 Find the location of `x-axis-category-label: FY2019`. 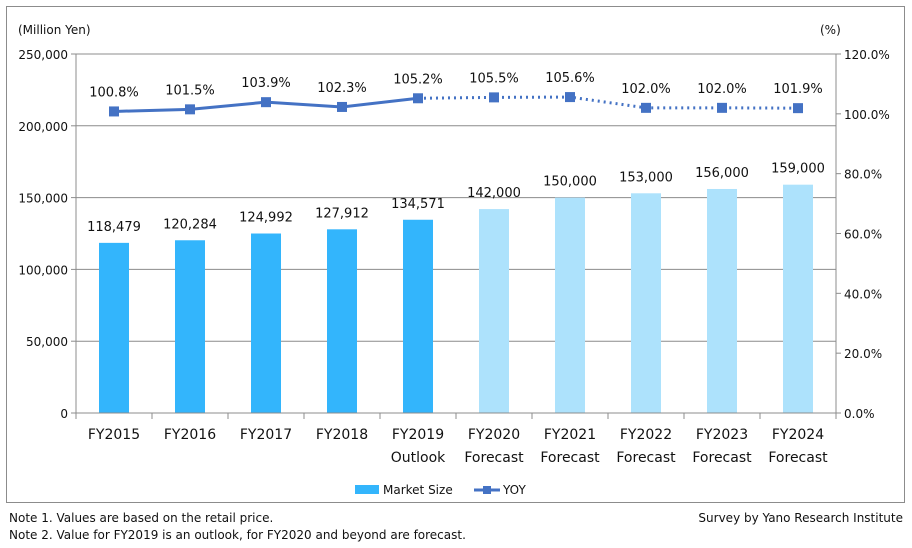

x-axis-category-label: FY2019 is located at coordinates (418, 435).